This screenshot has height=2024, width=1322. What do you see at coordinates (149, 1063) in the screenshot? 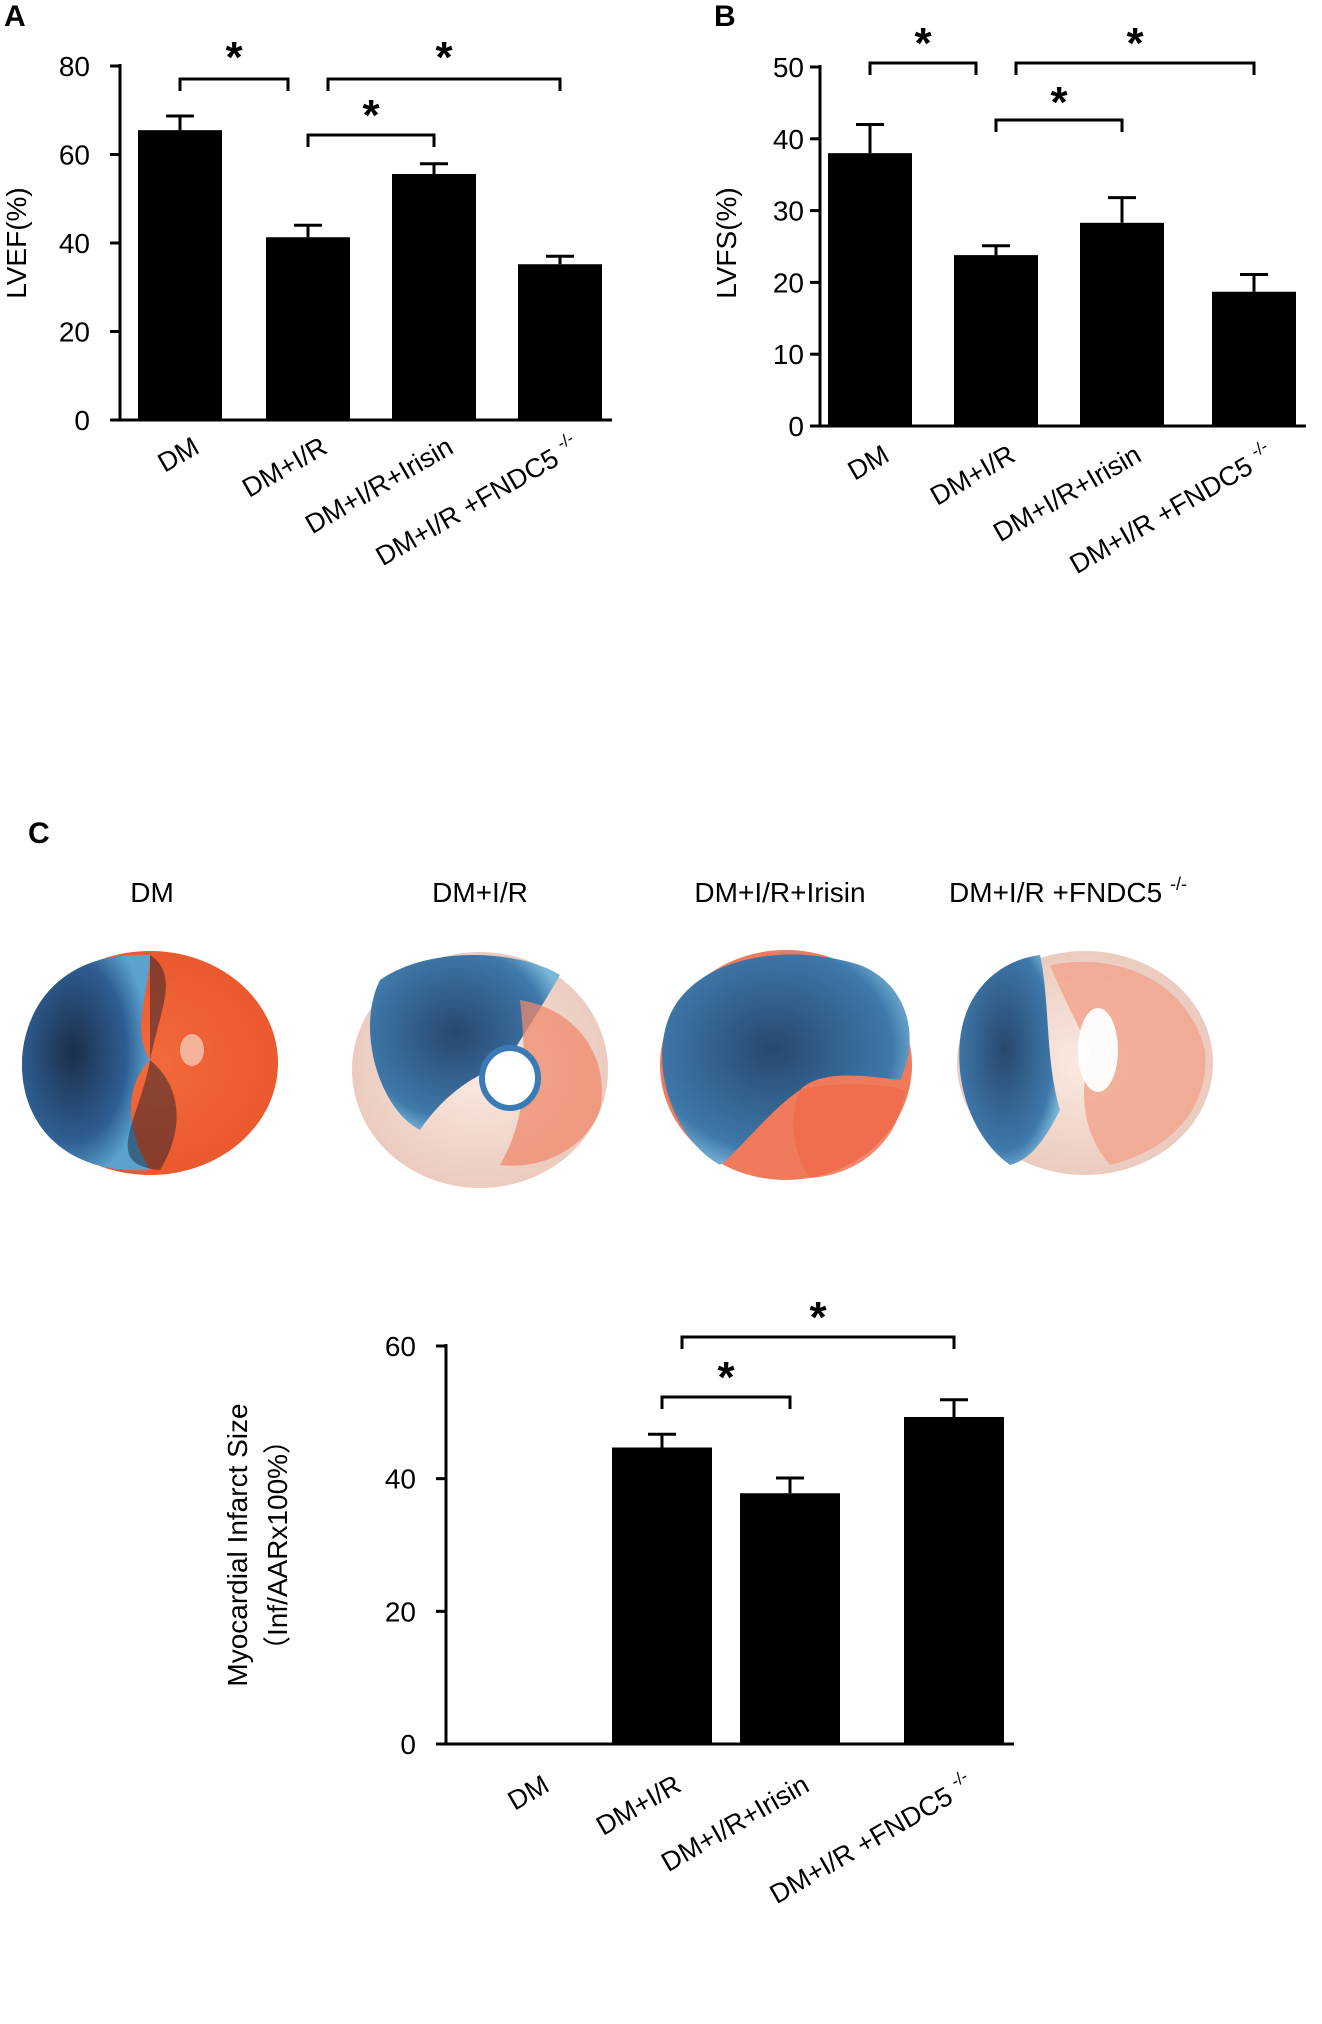
I see `heart-image-dm` at bounding box center [149, 1063].